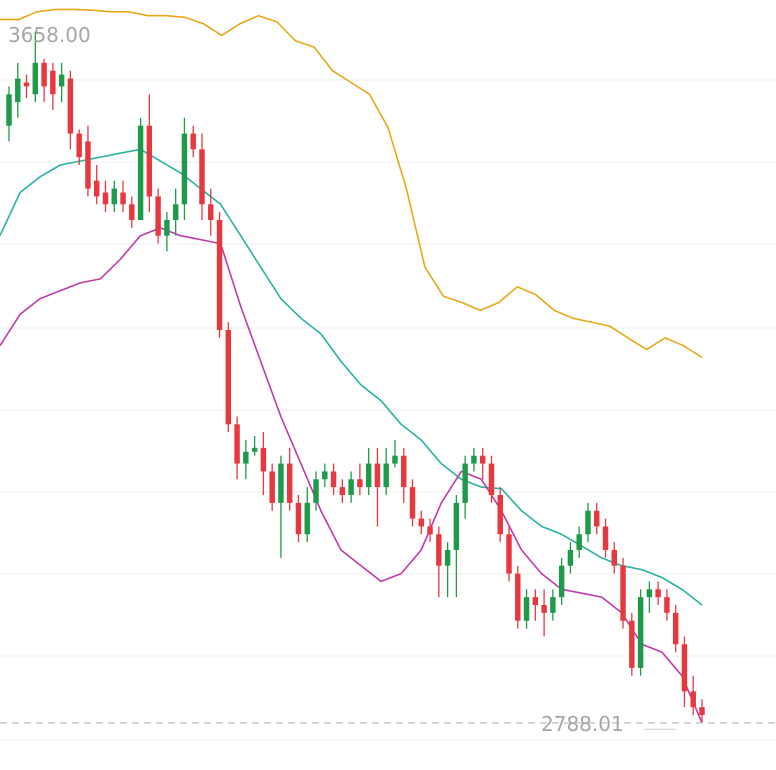 The image size is (776, 770). What do you see at coordinates (49, 35) in the screenshot?
I see `max-price-label: 3658.00` at bounding box center [49, 35].